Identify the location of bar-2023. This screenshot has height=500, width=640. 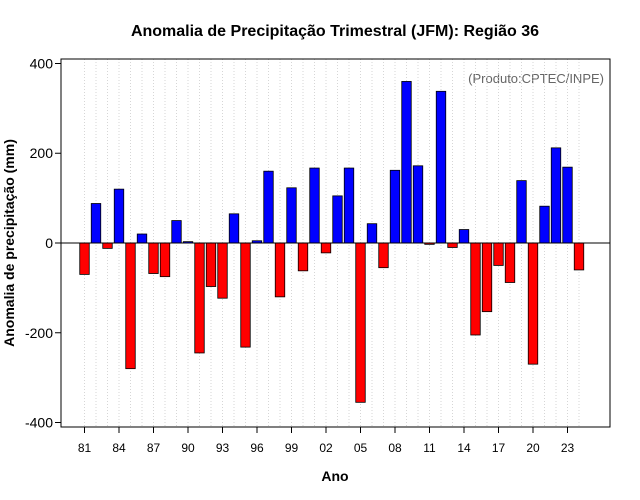
(567, 205).